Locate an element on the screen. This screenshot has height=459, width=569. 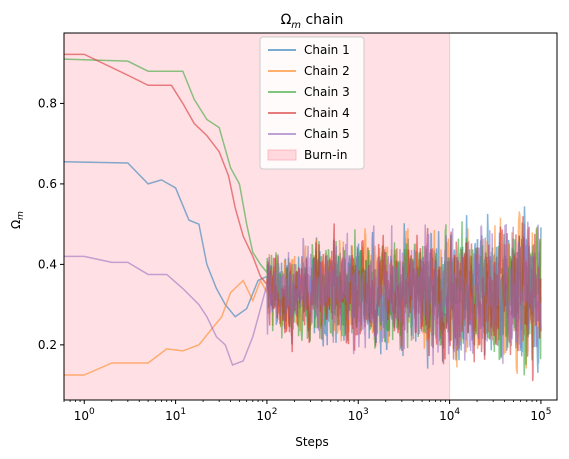
x-tick-label: 10³ is located at coordinates (358, 415).